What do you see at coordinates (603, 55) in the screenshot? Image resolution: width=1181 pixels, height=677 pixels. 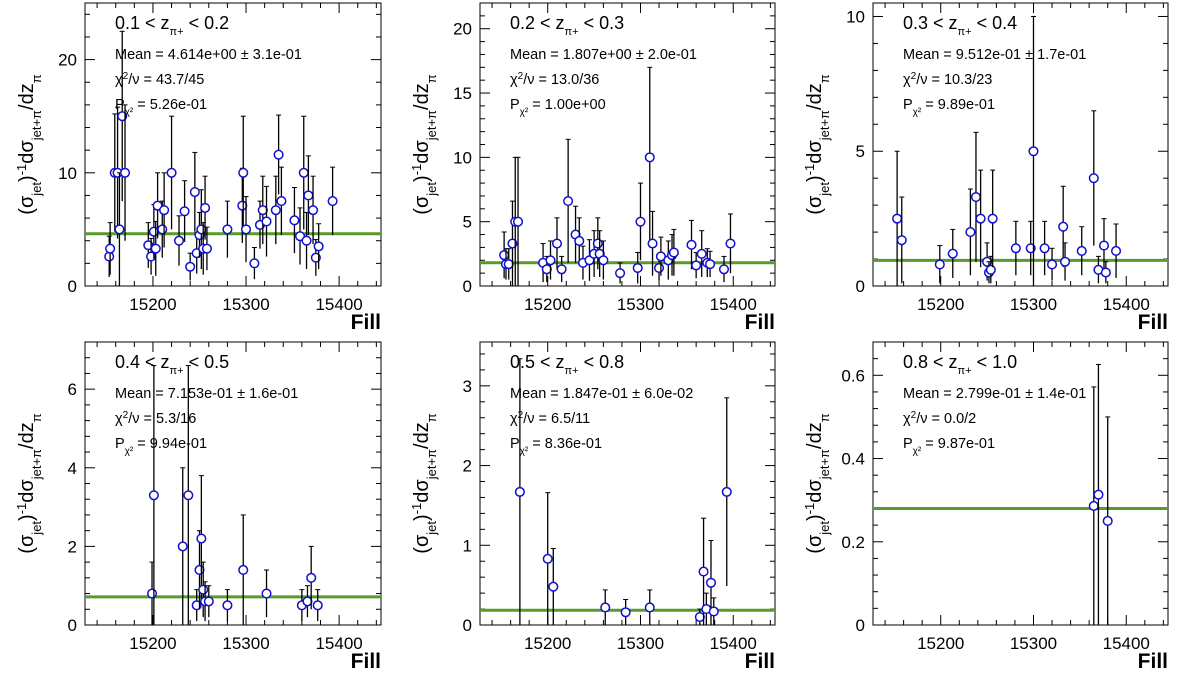 I see `stat-line: Mean = 1.807e+00 ± 2.0e-01` at bounding box center [603, 55].